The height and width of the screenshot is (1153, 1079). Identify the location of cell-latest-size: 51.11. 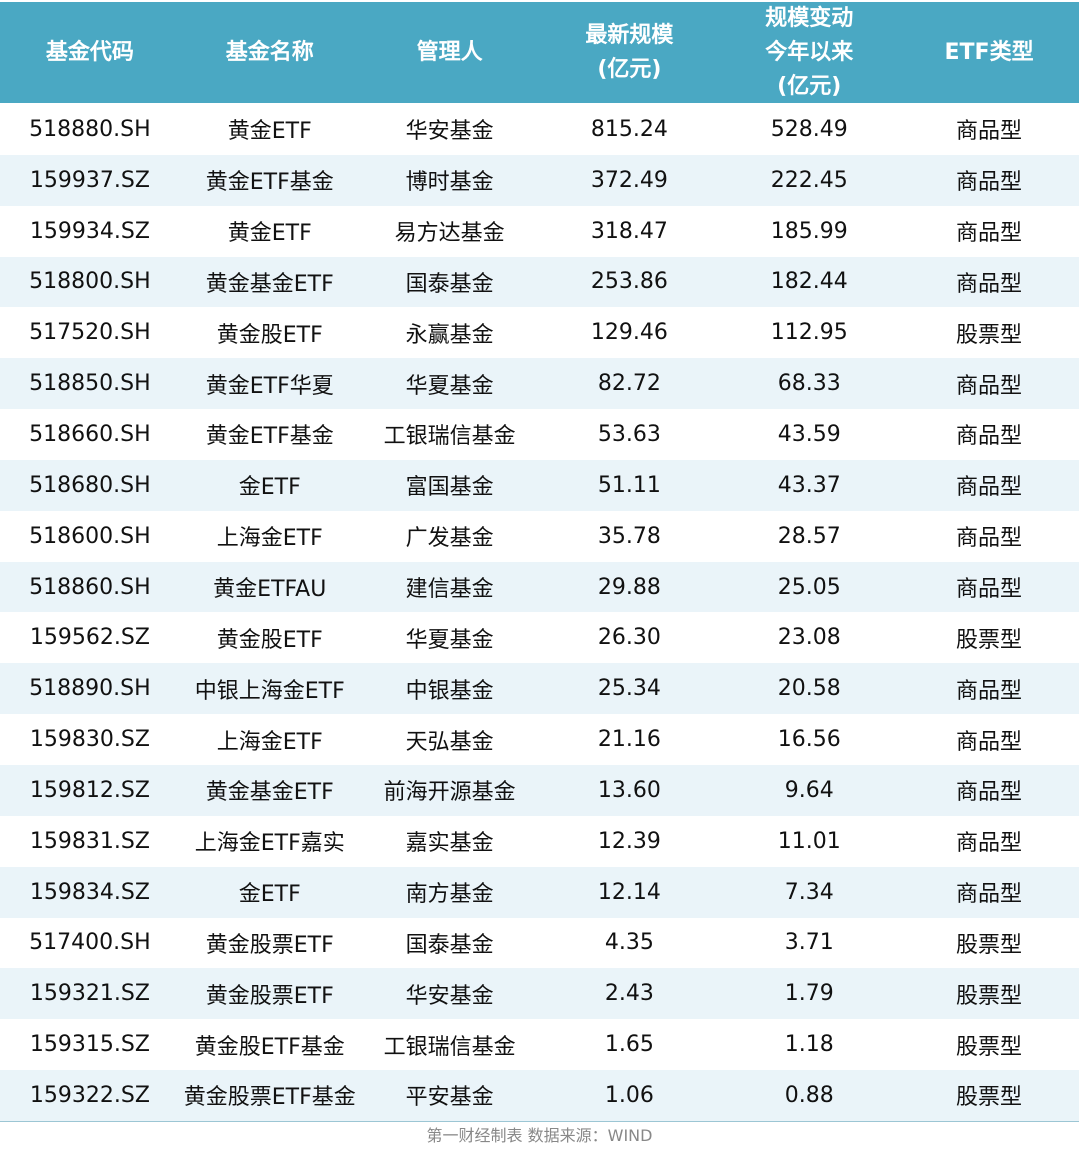
(629, 485).